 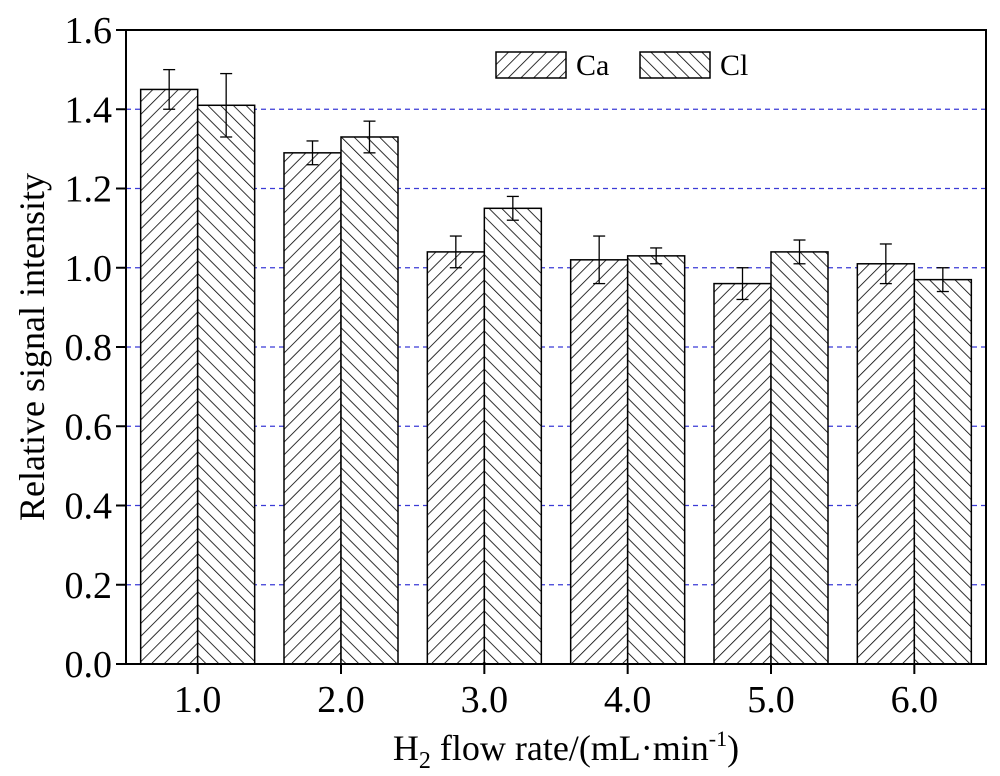 I want to click on y-tick-label: 0.0, so click(x=89, y=665).